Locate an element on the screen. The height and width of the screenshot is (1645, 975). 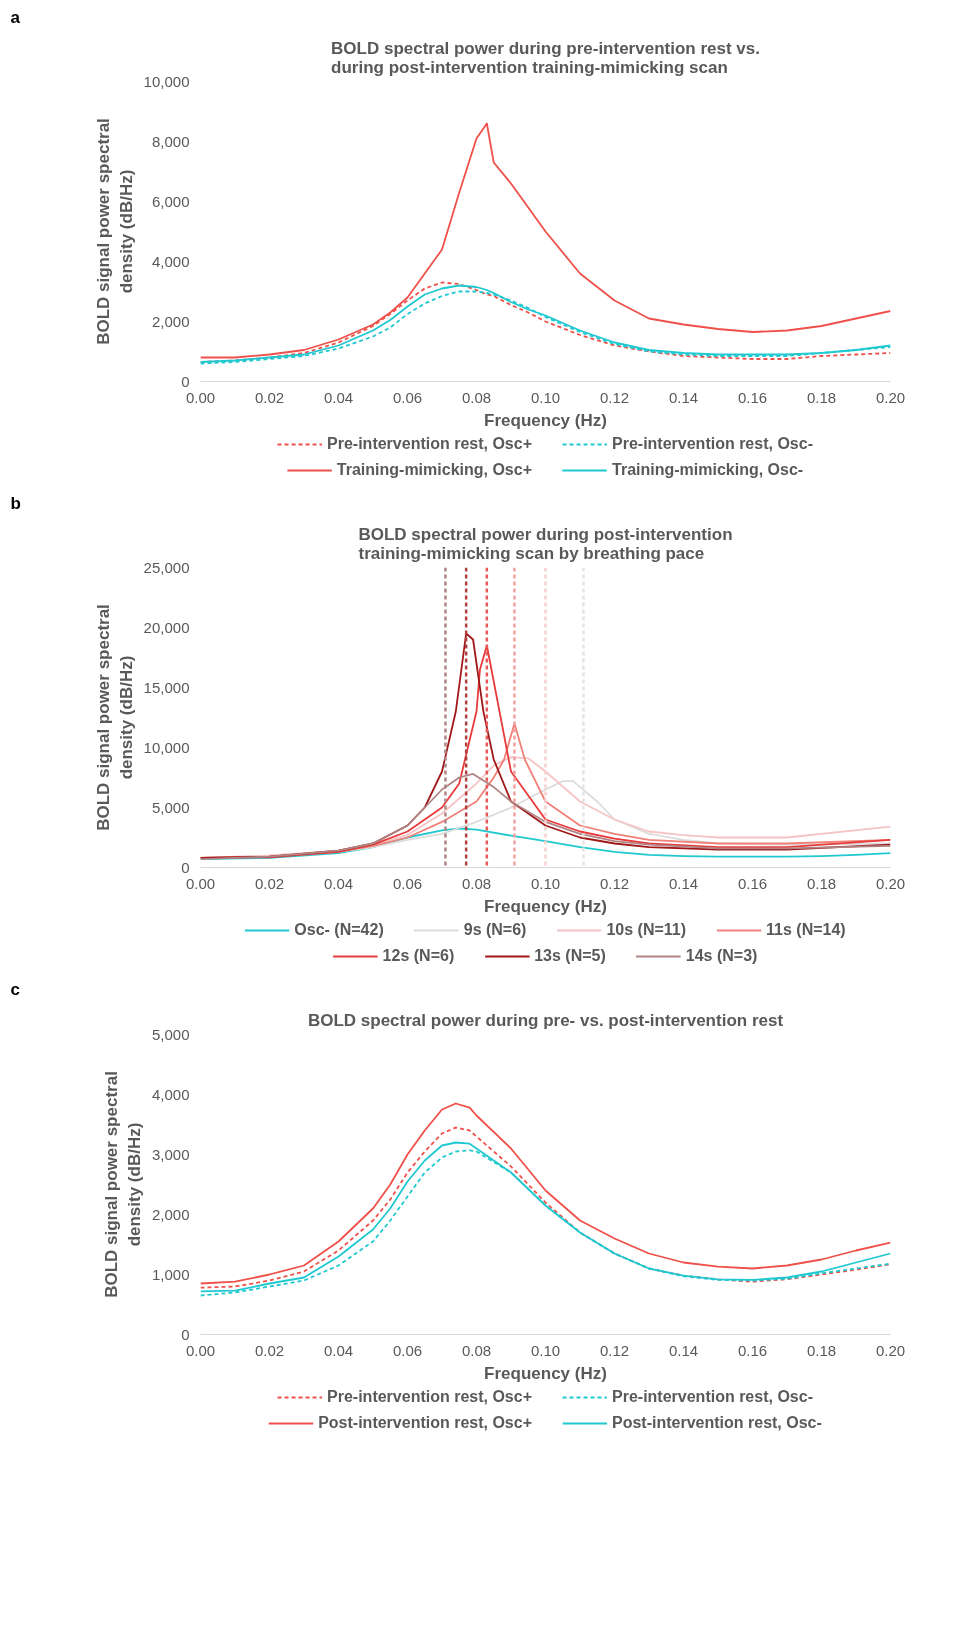
y-tick-label: 25,000 is located at coordinates (166, 567).